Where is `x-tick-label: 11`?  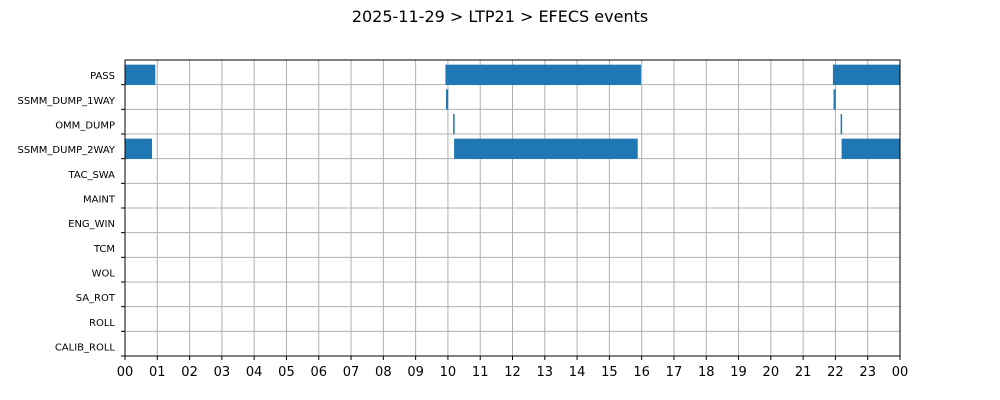
x-tick-label: 11 is located at coordinates (480, 372).